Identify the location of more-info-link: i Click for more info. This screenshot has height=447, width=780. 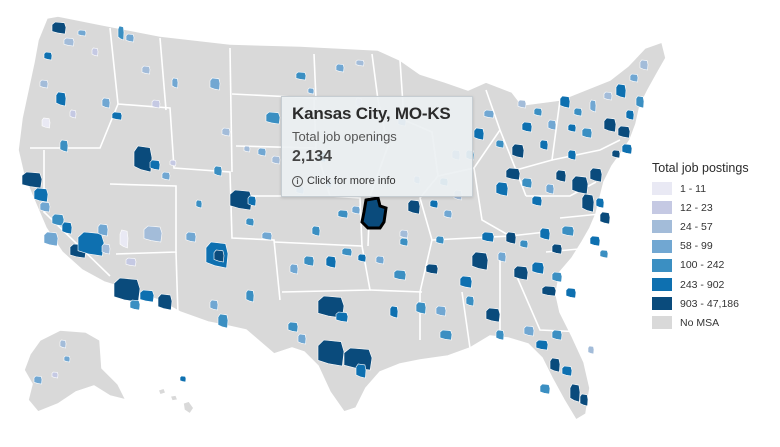
(377, 181).